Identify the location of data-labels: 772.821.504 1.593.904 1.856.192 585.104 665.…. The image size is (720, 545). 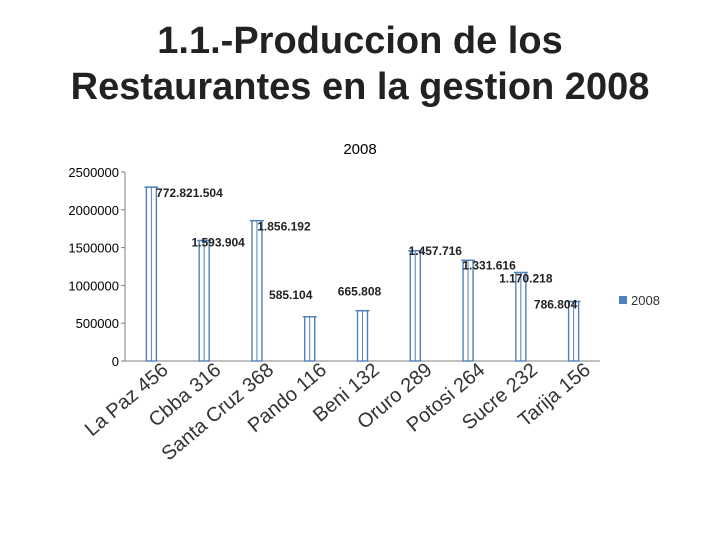
(367, 248).